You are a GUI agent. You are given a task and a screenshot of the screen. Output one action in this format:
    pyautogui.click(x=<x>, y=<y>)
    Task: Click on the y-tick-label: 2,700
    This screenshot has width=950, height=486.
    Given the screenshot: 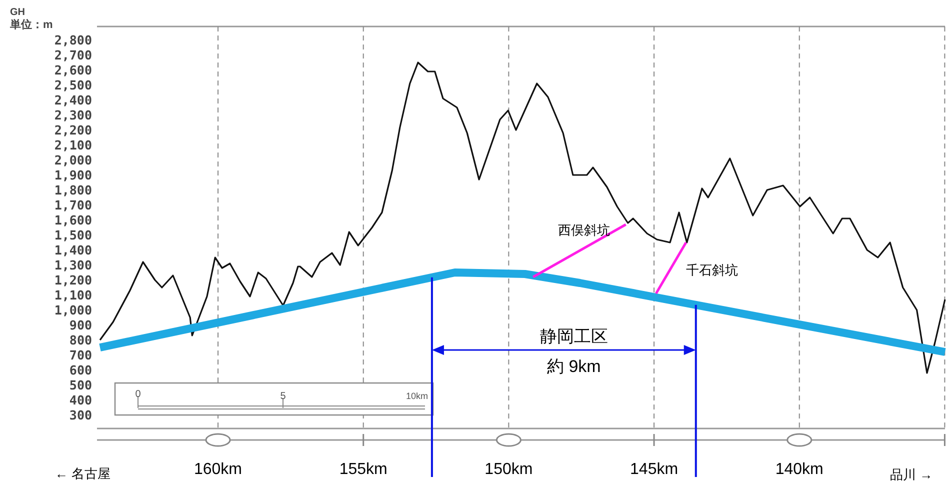 What is the action you would take?
    pyautogui.click(x=73, y=55)
    